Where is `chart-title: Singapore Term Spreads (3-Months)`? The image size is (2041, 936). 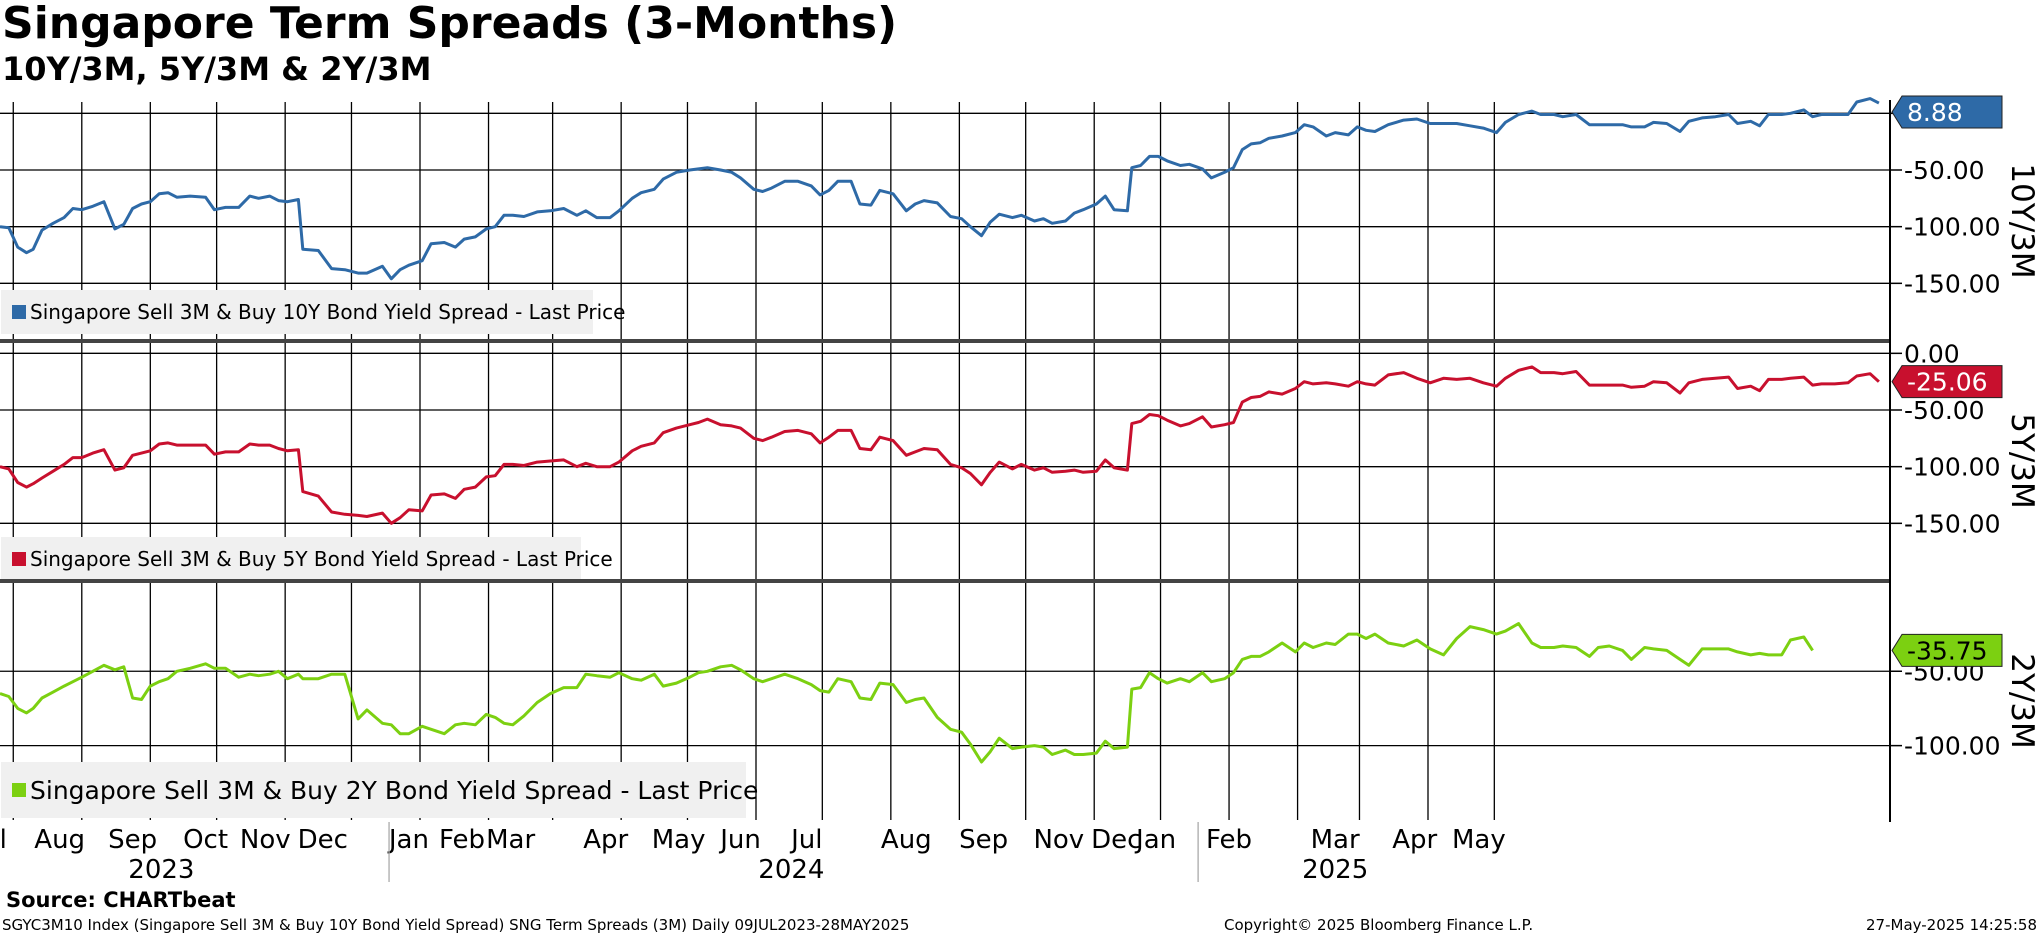
chart-title: Singapore Term Spreads (3-Months) is located at coordinates (450, 24).